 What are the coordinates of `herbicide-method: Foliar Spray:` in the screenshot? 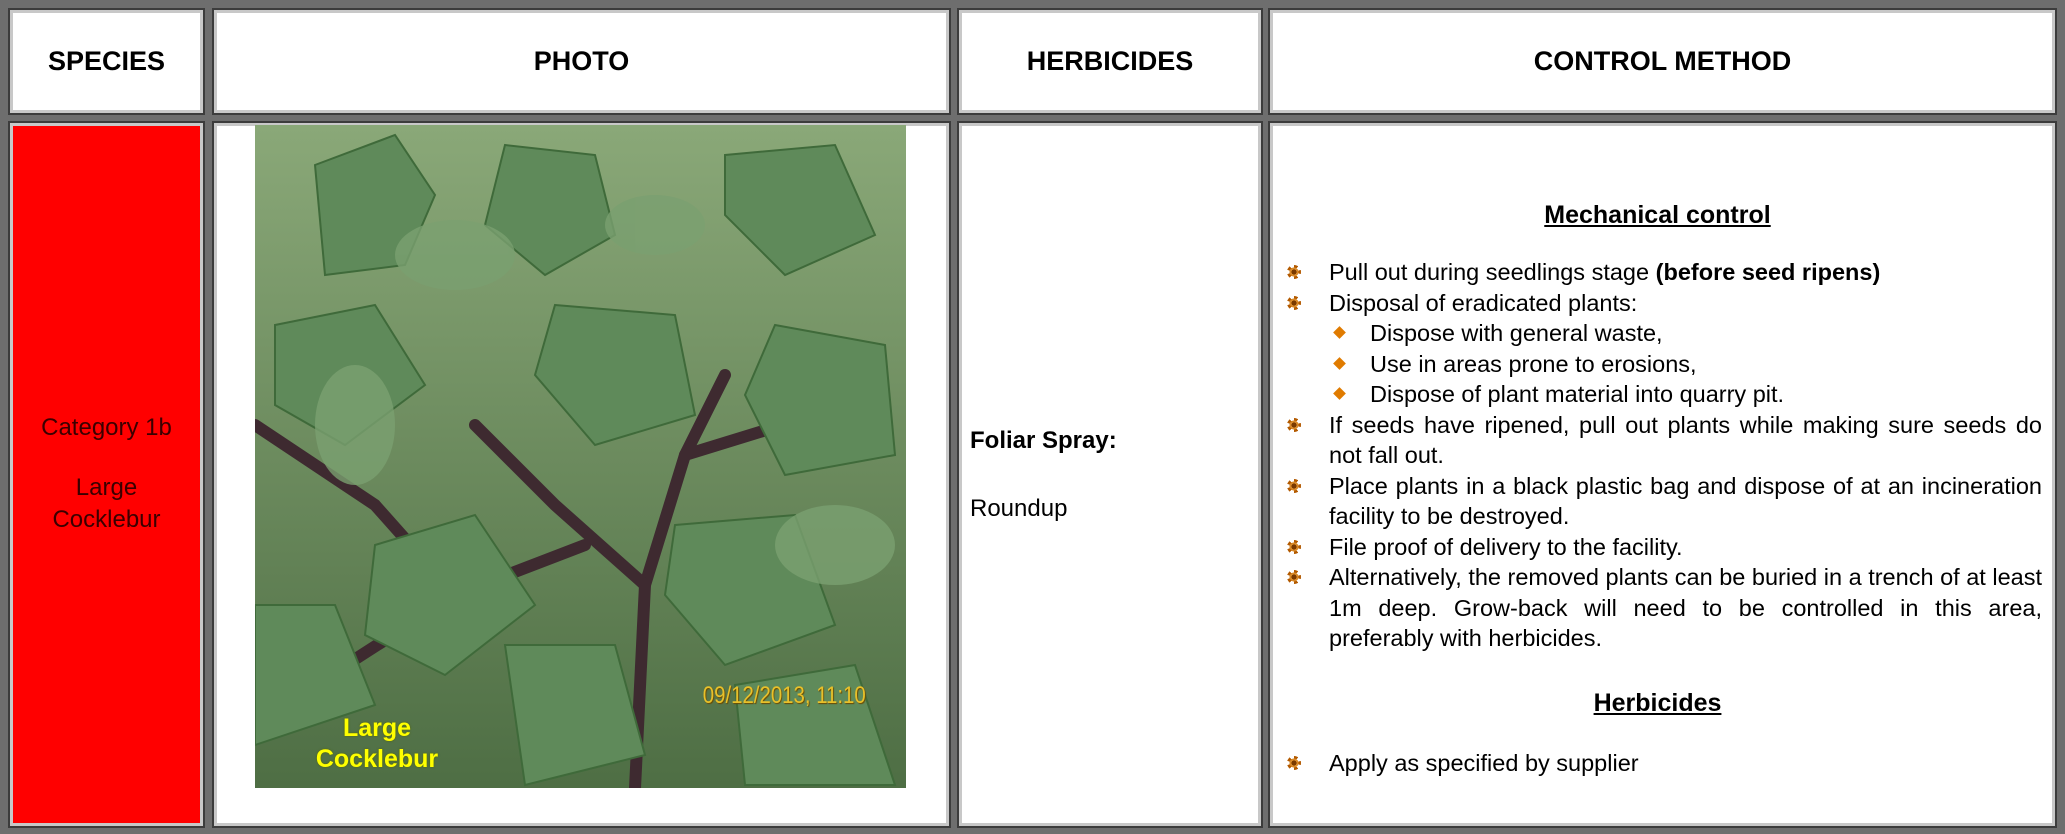 It's located at (1043, 440).